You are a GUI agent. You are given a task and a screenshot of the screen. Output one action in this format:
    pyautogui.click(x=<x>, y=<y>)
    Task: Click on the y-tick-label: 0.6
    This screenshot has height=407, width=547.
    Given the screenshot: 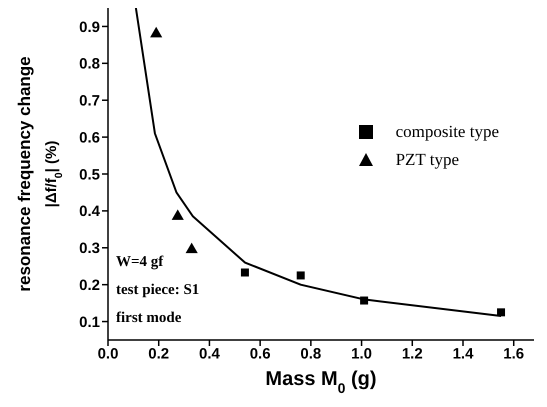 What is the action you would take?
    pyautogui.click(x=89, y=137)
    